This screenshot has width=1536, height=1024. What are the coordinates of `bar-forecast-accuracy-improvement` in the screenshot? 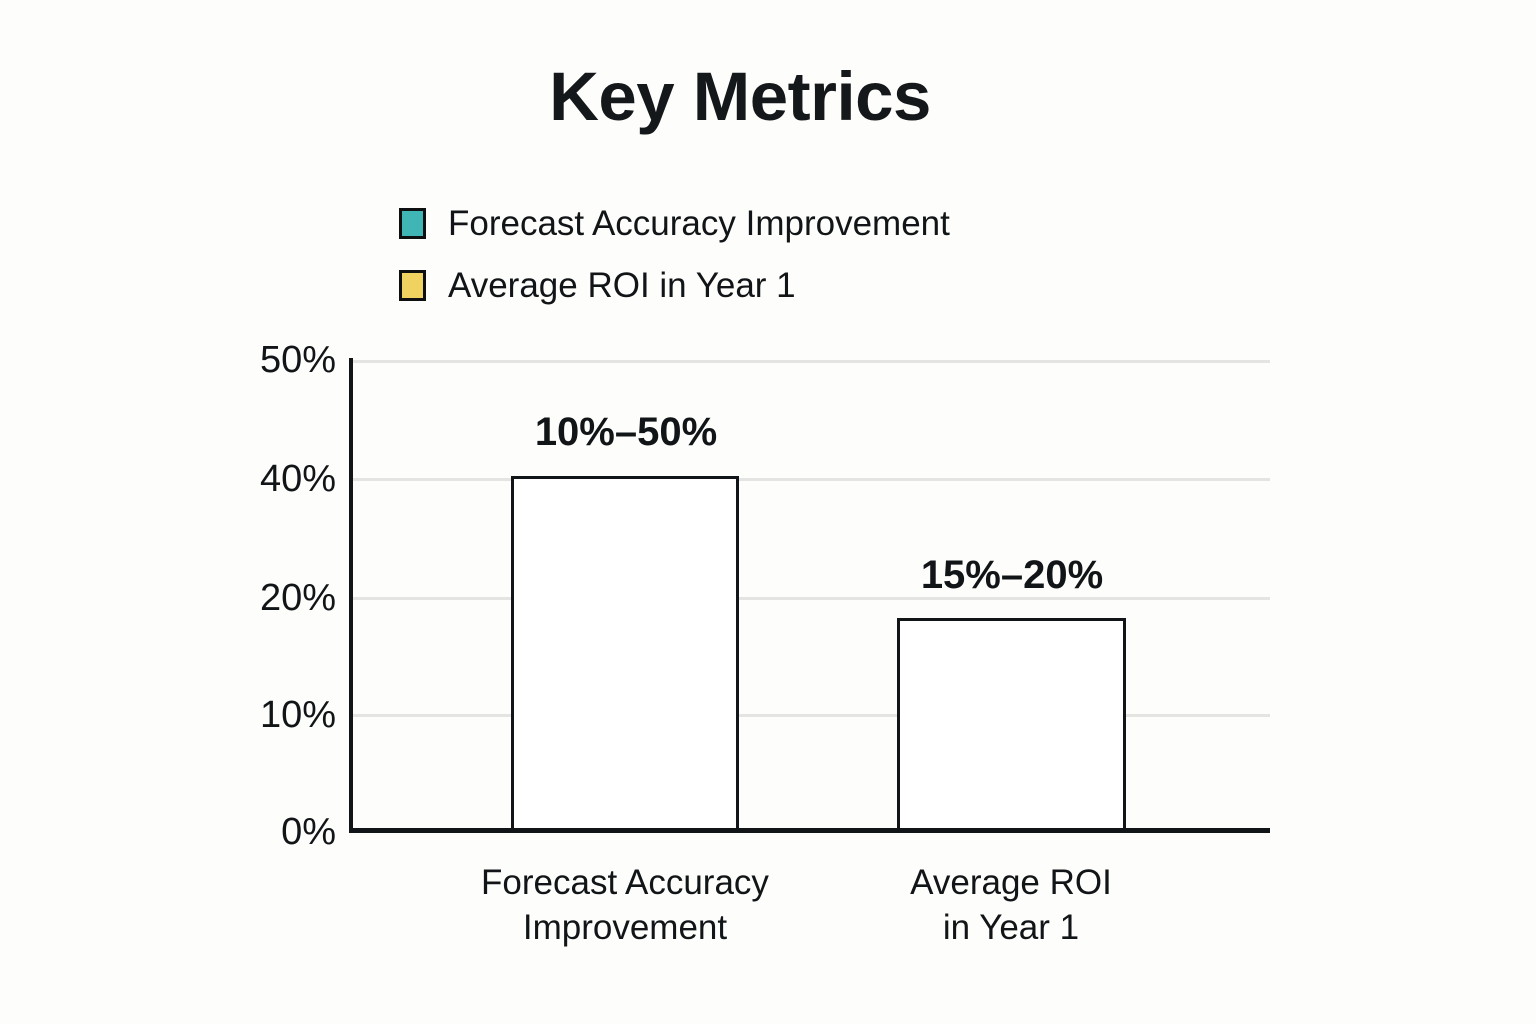 It's located at (625, 653).